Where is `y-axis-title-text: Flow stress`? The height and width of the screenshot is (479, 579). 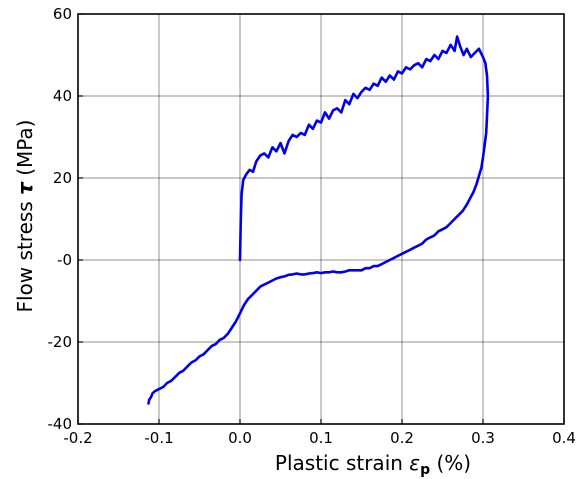
y-axis-title-text: Flow stress is located at coordinates (25, 254).